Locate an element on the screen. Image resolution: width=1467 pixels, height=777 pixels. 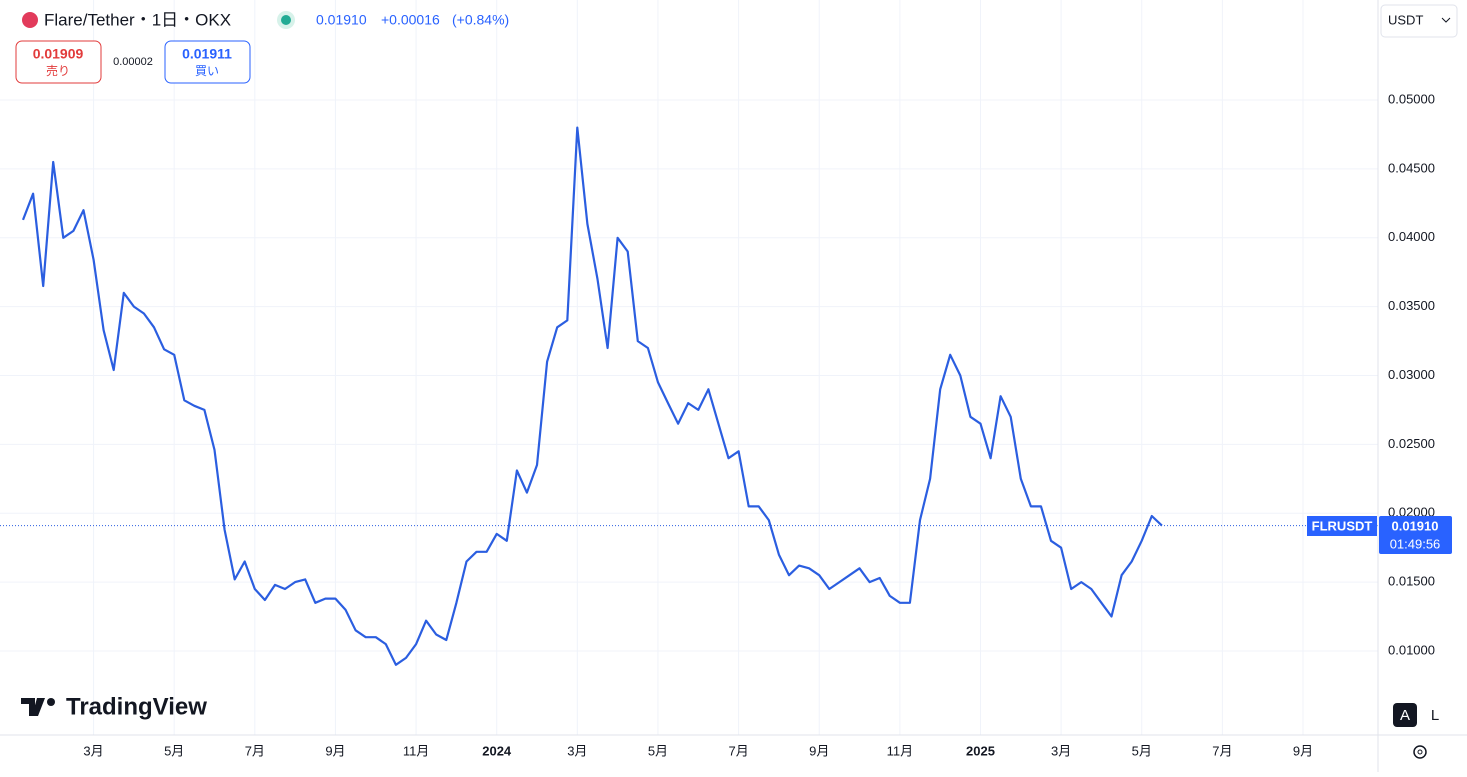
y-tick-label: 0.05000 is located at coordinates (1411, 98).